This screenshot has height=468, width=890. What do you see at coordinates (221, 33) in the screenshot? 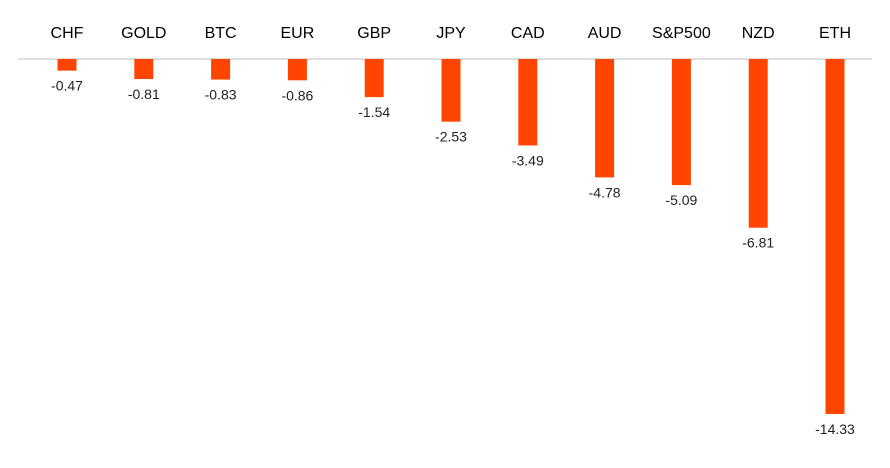
I see `category-label: BTC` at bounding box center [221, 33].